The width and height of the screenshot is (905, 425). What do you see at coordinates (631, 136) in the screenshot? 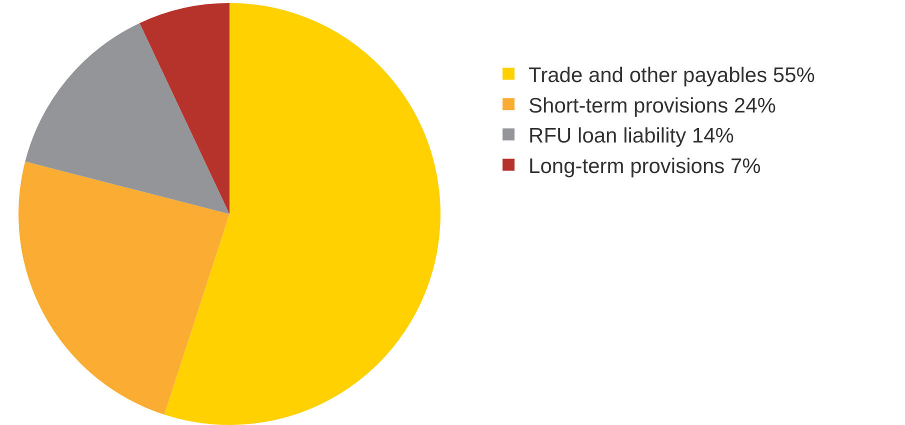
I see `legend-label: RFU loan liability 14%` at bounding box center [631, 136].